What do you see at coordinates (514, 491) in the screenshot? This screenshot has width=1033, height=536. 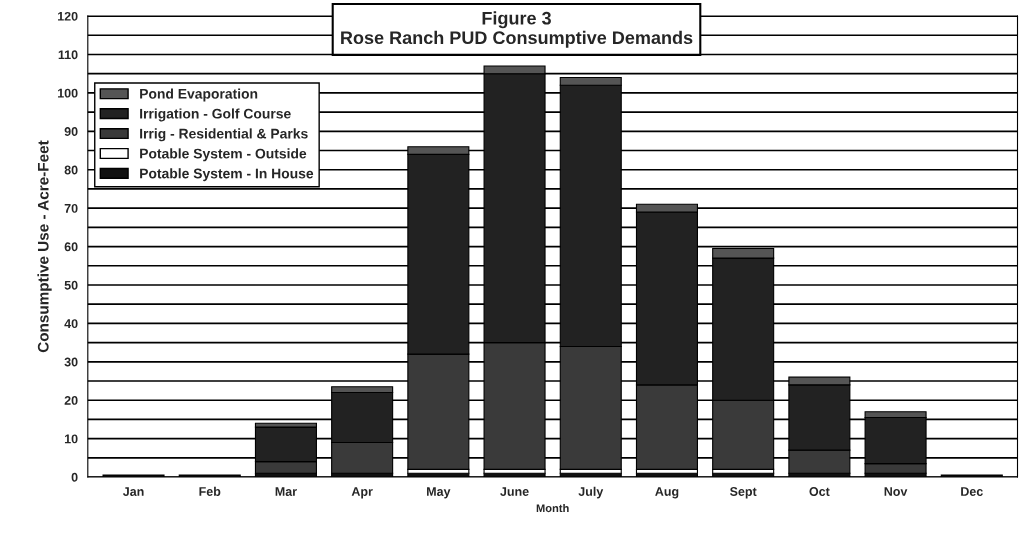 I see `x-tick-label: June` at bounding box center [514, 491].